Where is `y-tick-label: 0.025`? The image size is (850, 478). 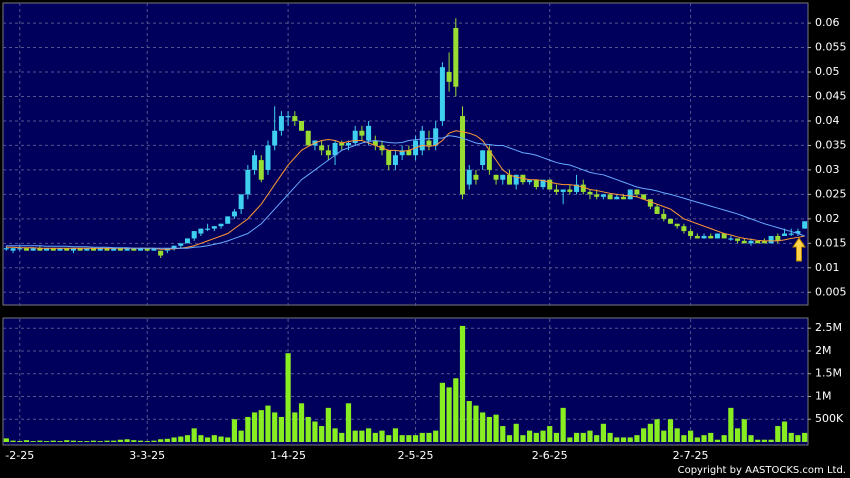
y-tick-label: 0.025 is located at coordinates (831, 193).